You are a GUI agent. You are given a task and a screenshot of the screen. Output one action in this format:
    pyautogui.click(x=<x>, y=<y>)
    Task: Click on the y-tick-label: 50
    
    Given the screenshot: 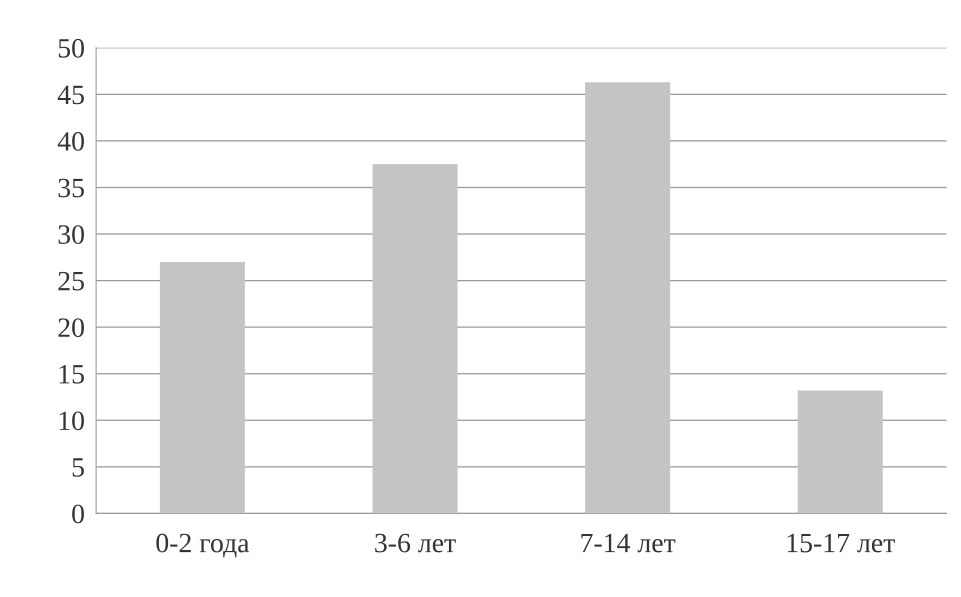 What is the action you would take?
    pyautogui.click(x=71, y=48)
    